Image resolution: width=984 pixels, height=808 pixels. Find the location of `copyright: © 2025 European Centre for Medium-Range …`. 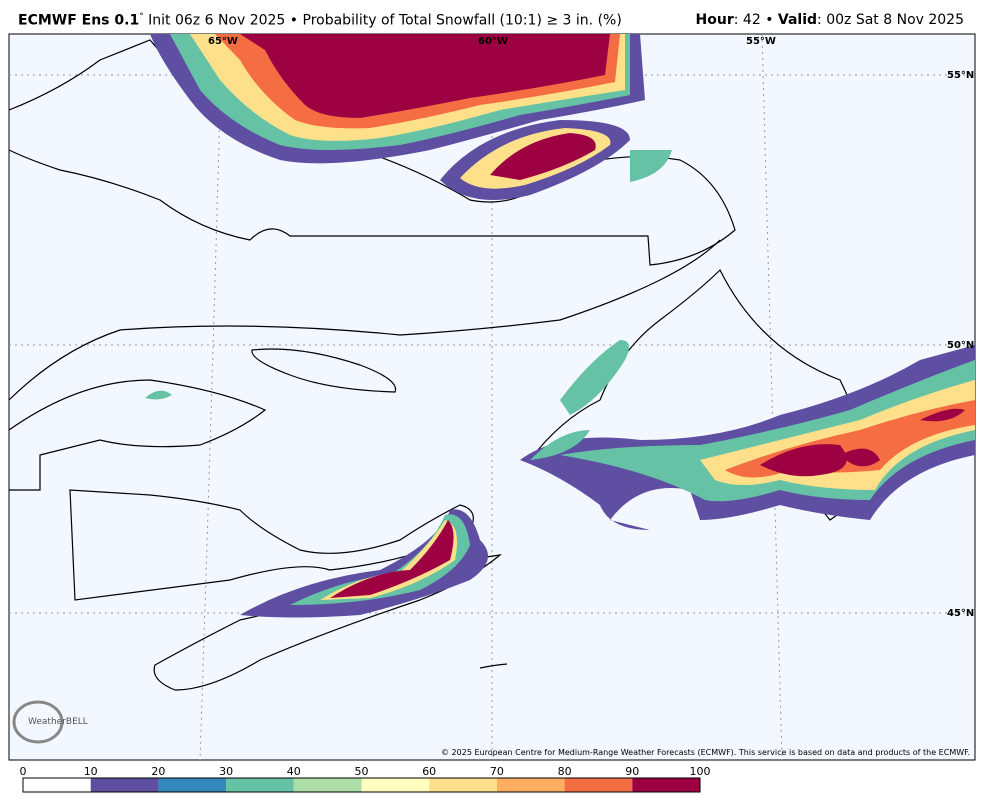

copyright: © 2025 European Centre for Medium-Range … is located at coordinates (705, 752).